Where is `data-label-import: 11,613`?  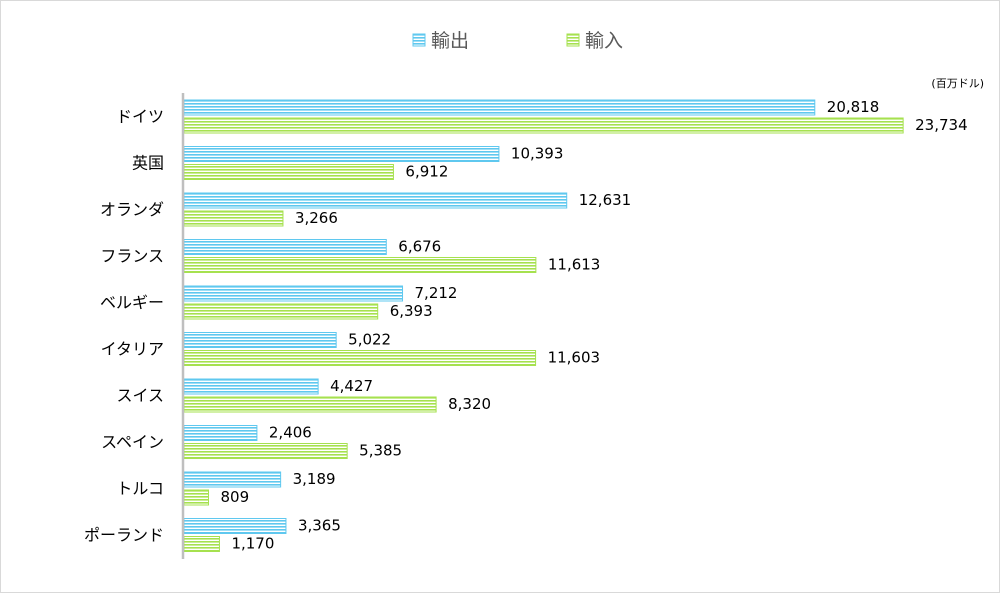
data-label-import: 11,613 is located at coordinates (574, 265).